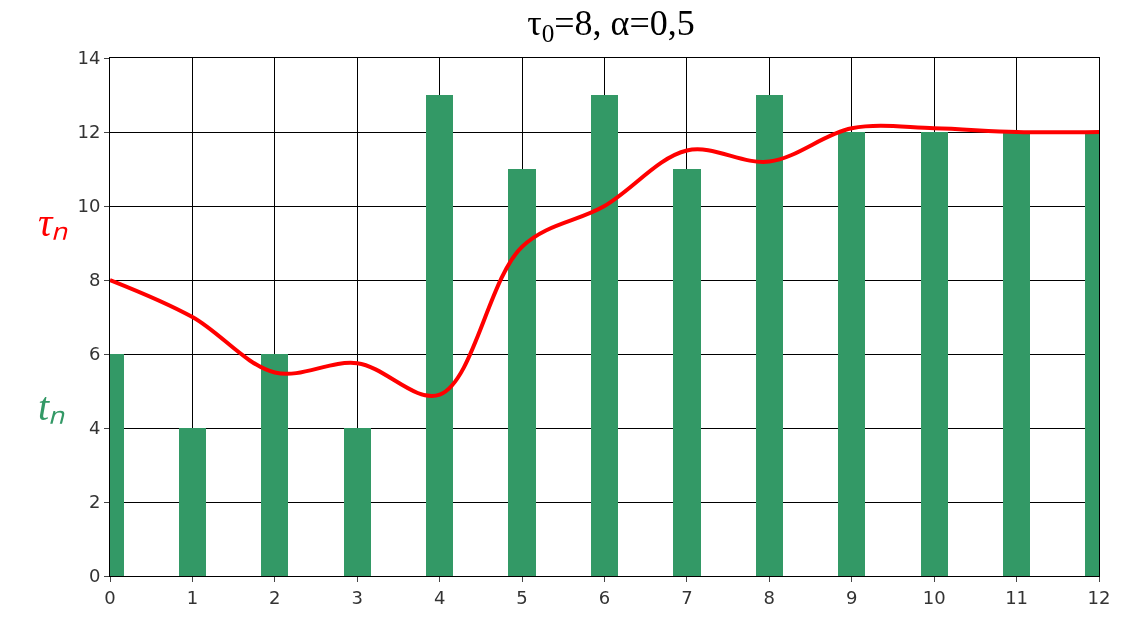 This screenshot has width=1121, height=626. I want to click on x-tick-label: 10, so click(934, 597).